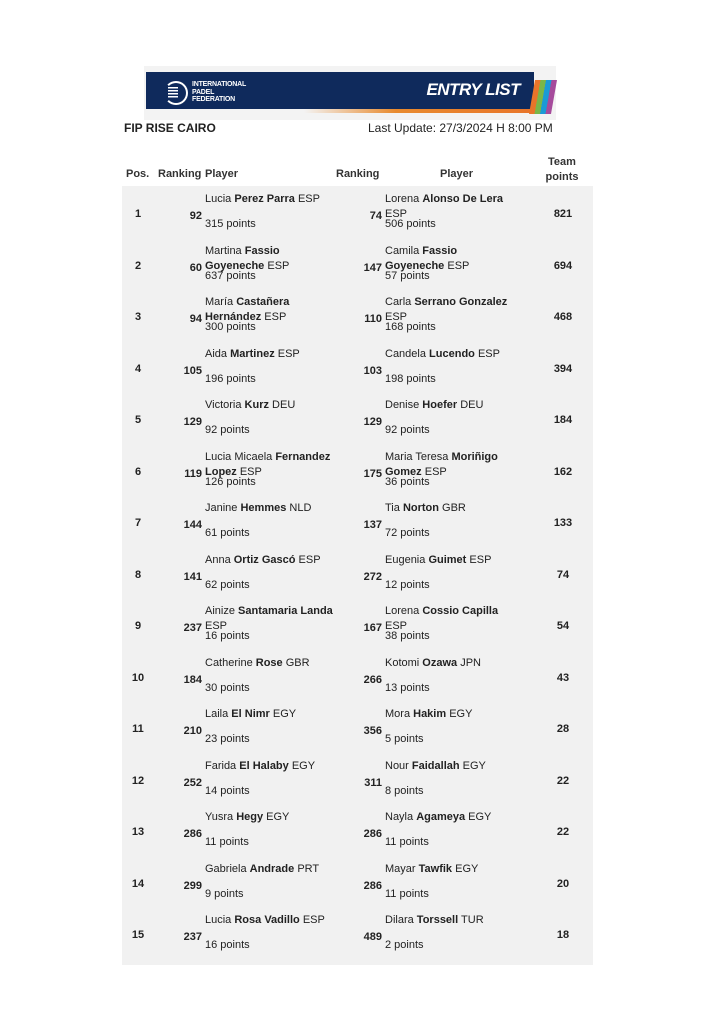 The image size is (724, 1024). What do you see at coordinates (419, 111) in the screenshot?
I see `banner-accent` at bounding box center [419, 111].